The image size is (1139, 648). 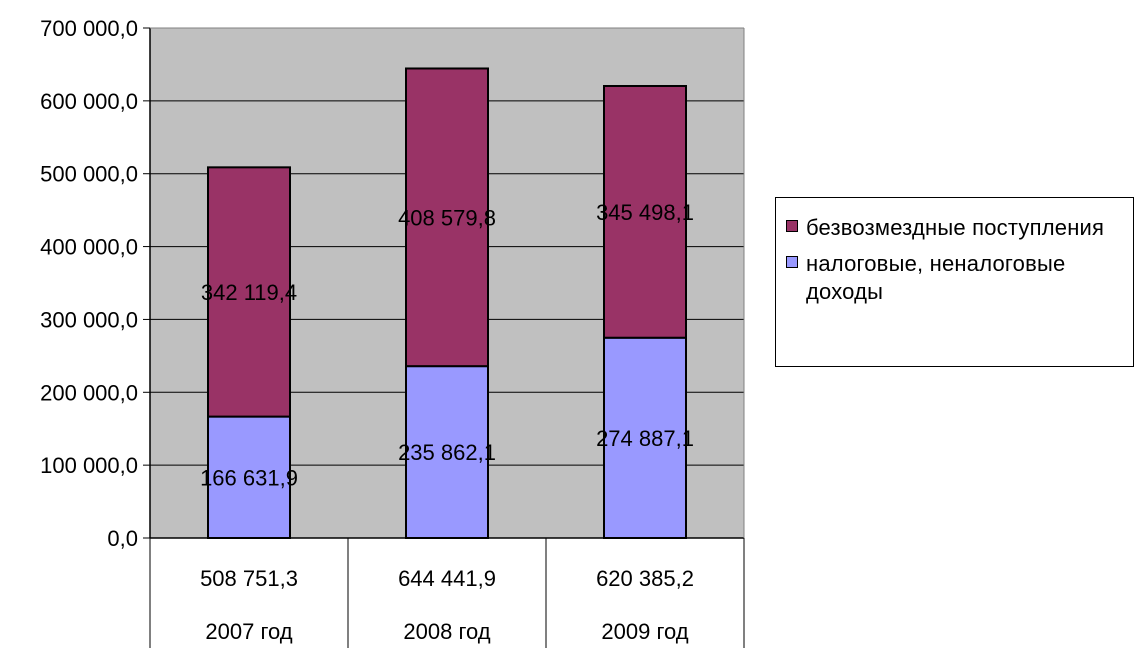 I want to click on category-total-label: 620 385,2, so click(x=645, y=578).